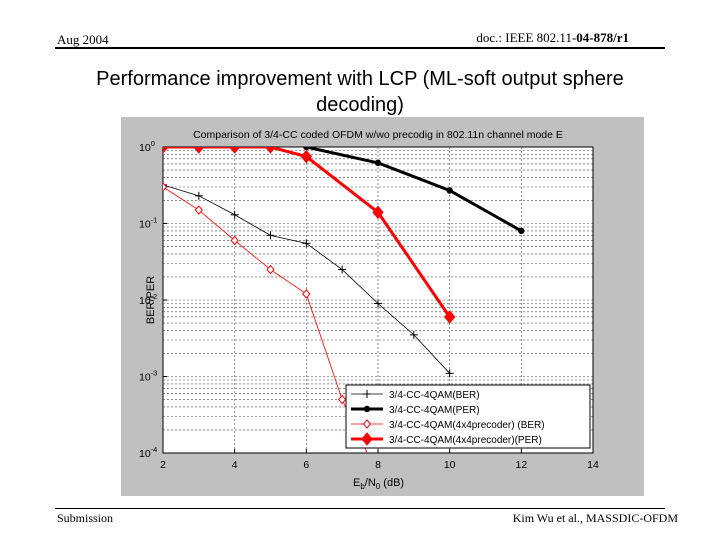 This screenshot has height=540, width=720. What do you see at coordinates (467, 425) in the screenshot?
I see `legend-label: 3/4-CC-4QAM(4x4precoder) (BER)` at bounding box center [467, 425].